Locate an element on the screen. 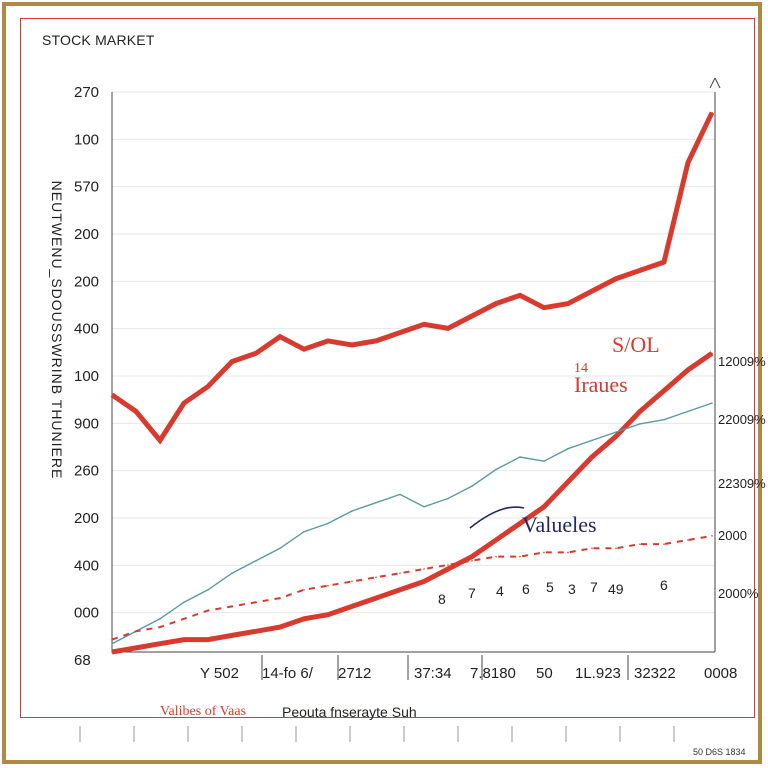 The image size is (768, 768). y-tick-left: 270 is located at coordinates (86, 92).